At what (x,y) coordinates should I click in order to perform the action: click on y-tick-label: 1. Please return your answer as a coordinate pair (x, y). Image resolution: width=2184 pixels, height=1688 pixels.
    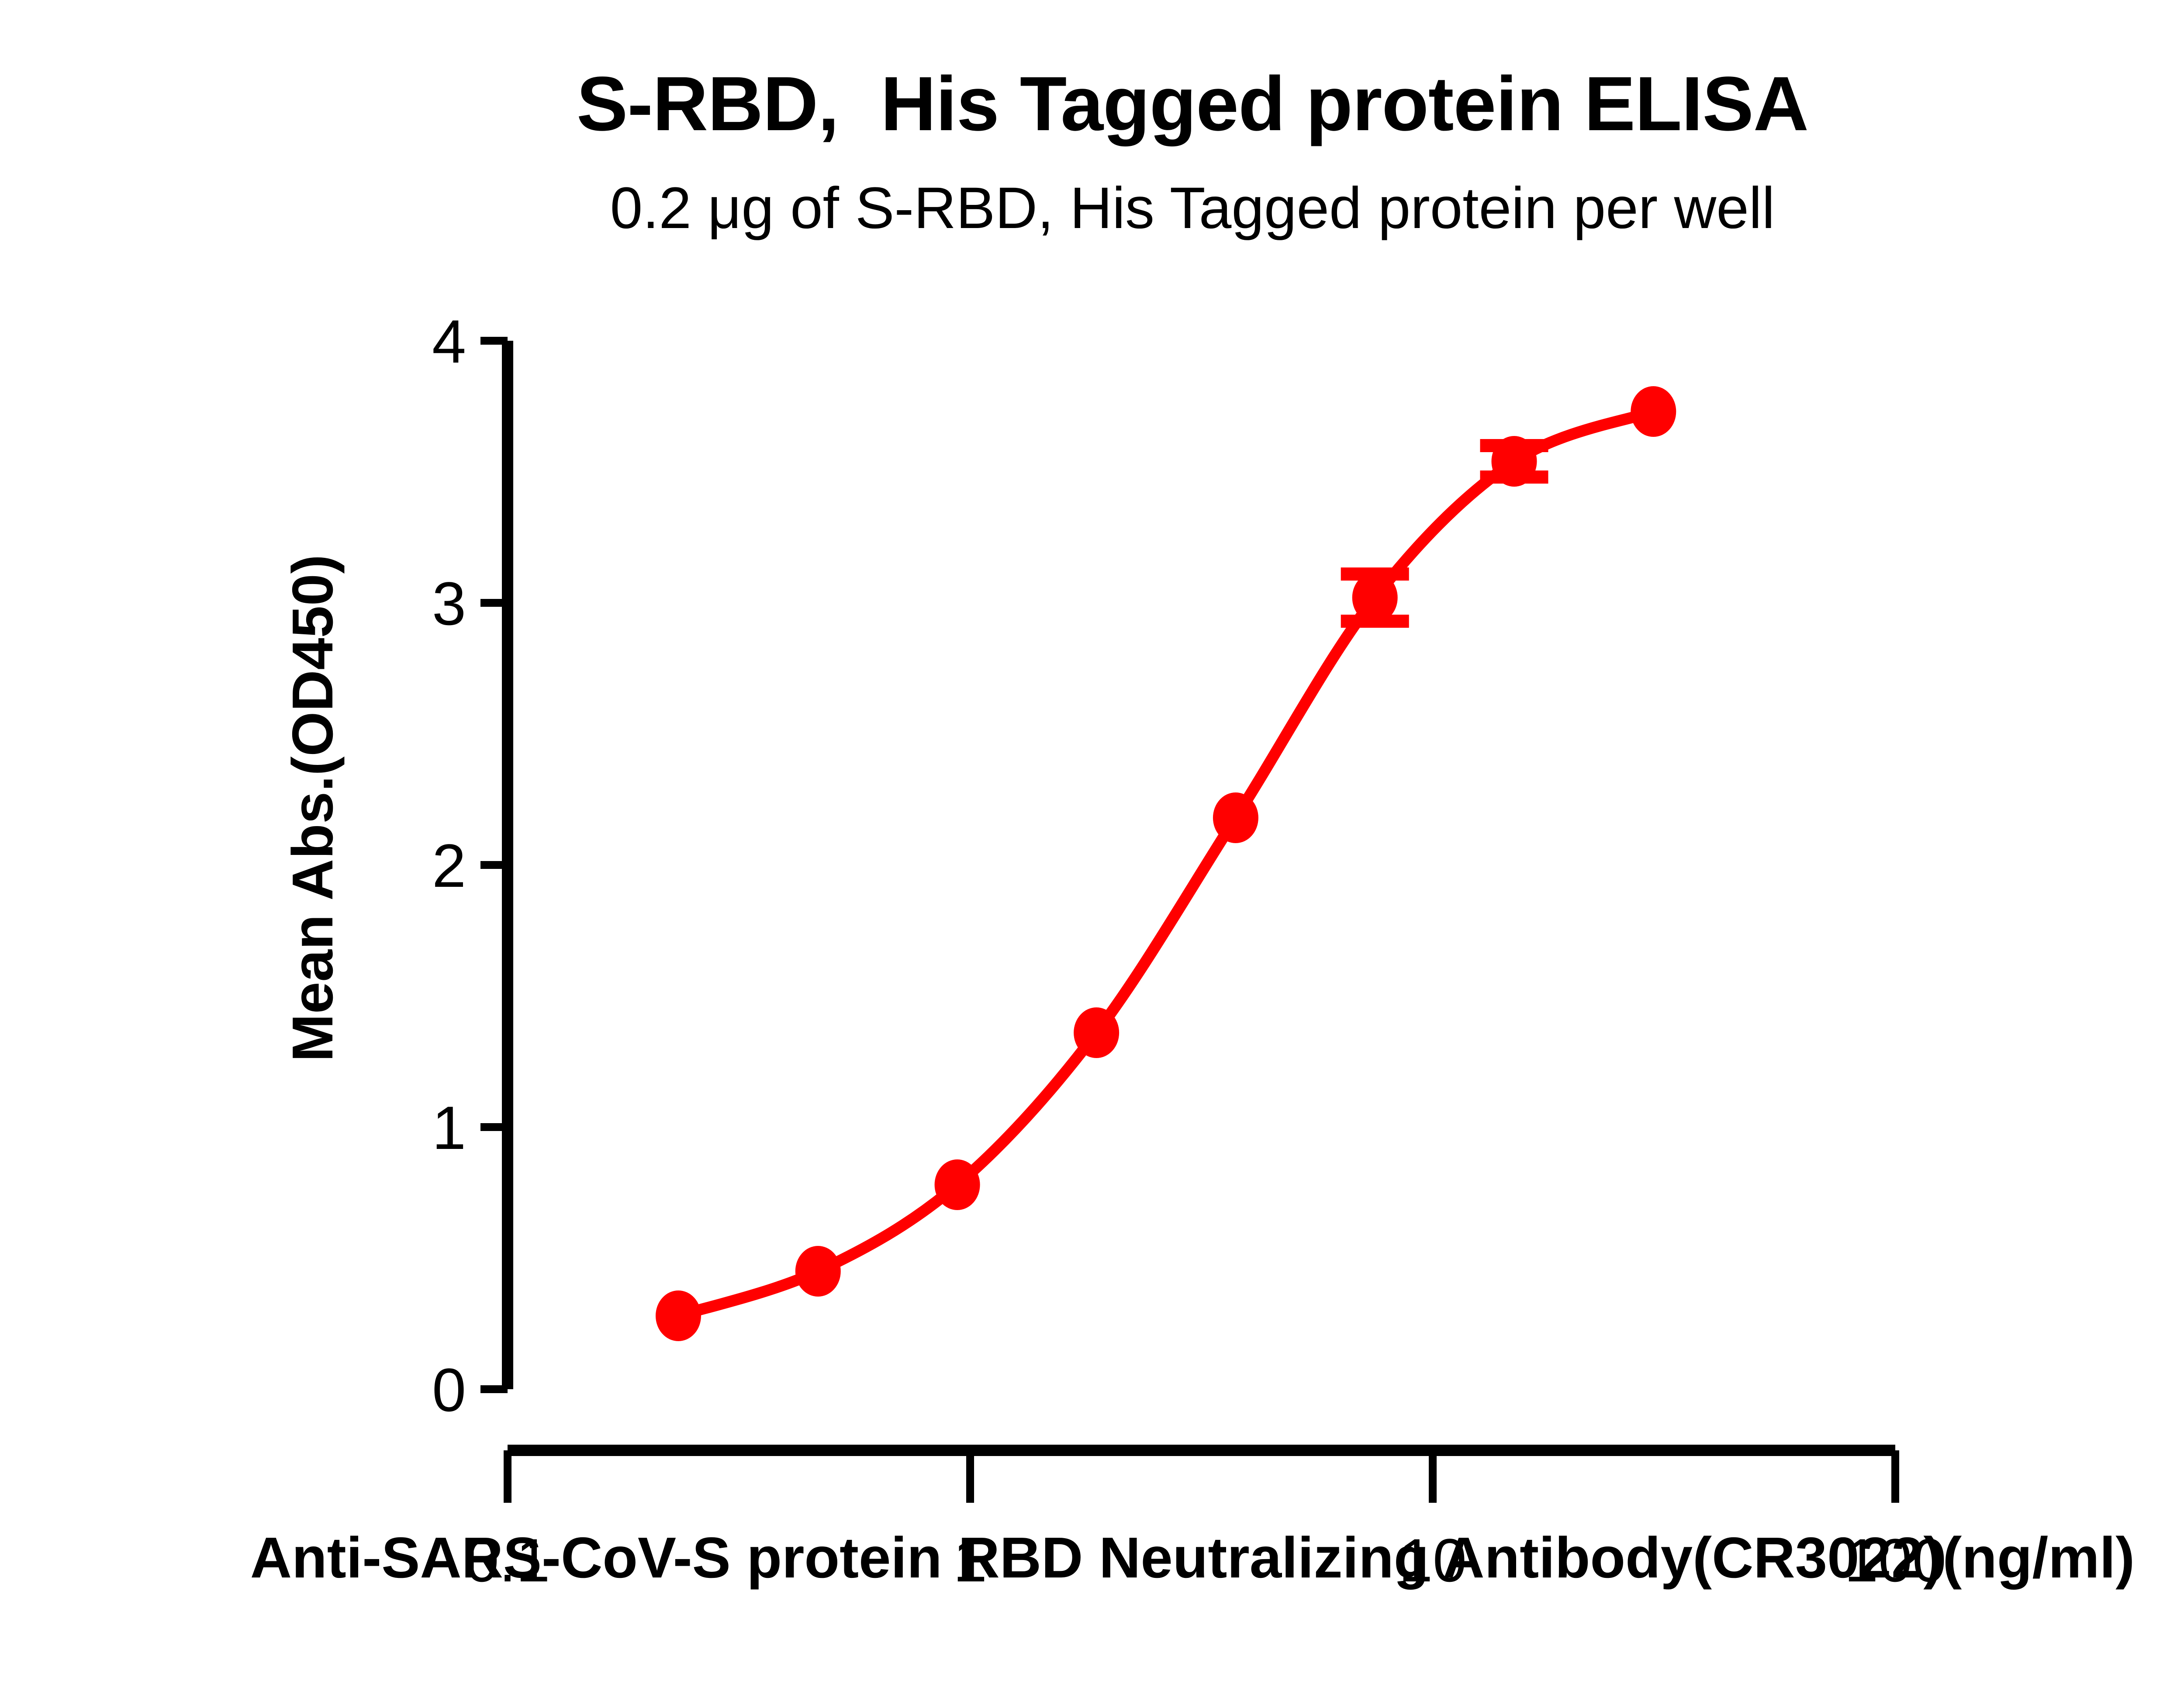
    Looking at the image, I should click on (449, 1127).